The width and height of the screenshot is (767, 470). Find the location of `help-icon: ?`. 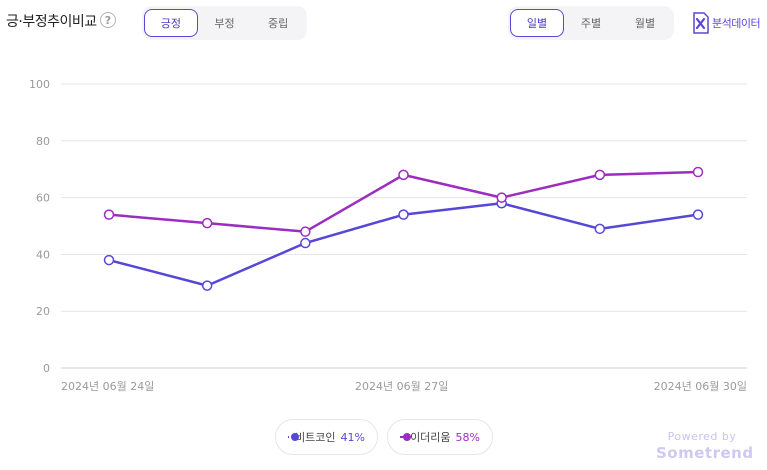

help-icon: ? is located at coordinates (108, 20).